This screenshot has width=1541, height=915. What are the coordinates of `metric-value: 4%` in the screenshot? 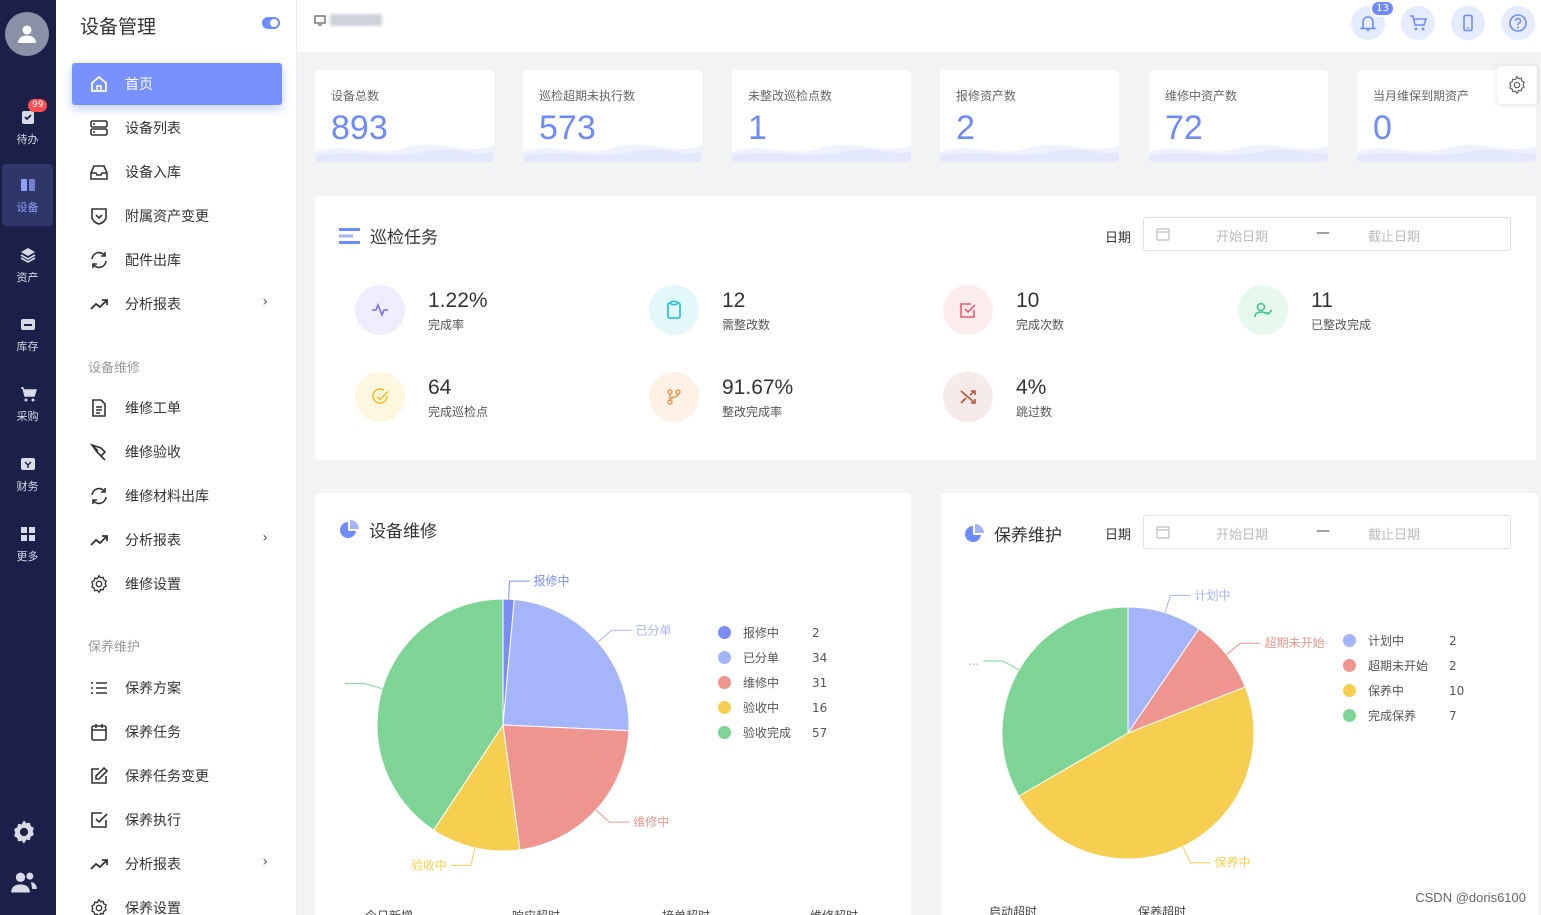 It's located at (1031, 387).